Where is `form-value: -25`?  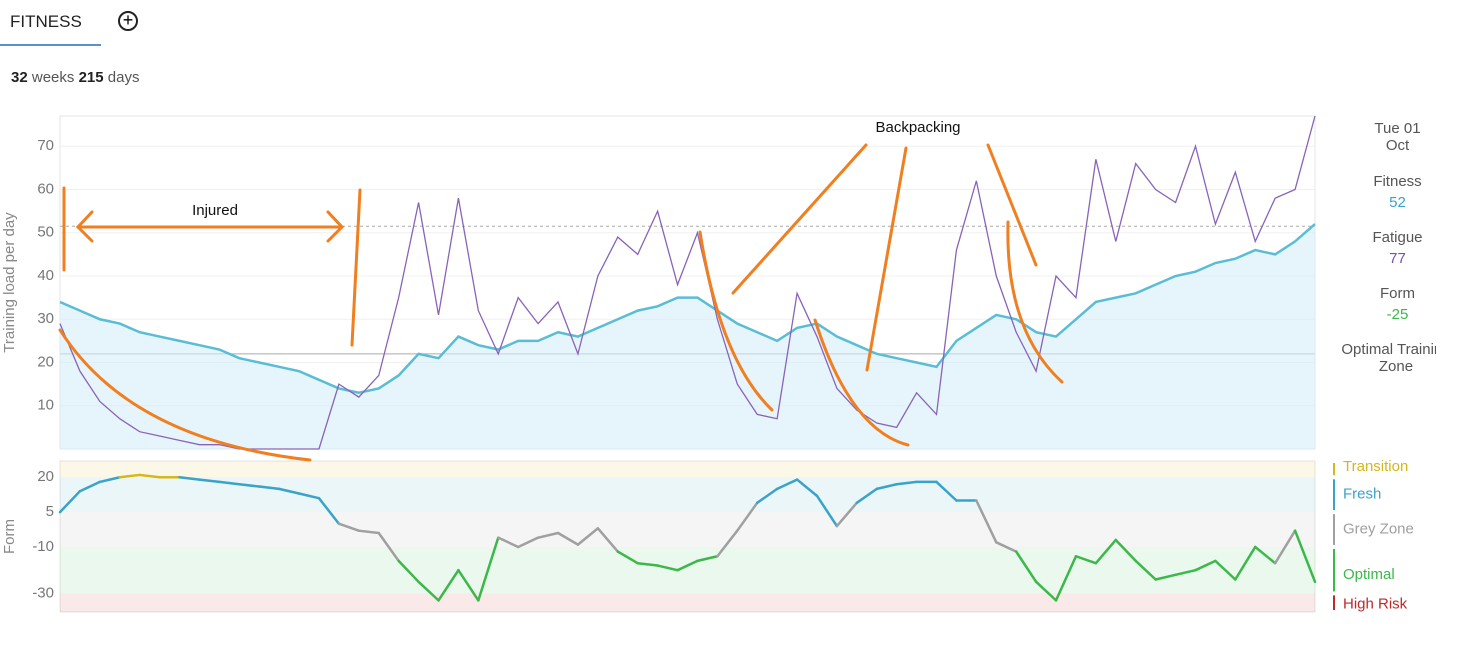 form-value: -25 is located at coordinates (1397, 314).